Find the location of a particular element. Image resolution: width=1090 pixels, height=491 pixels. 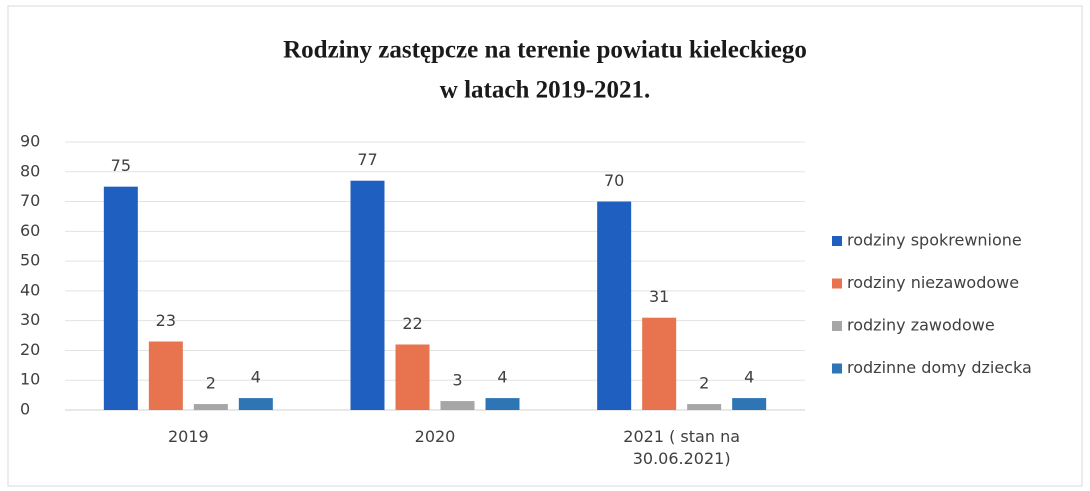

y-tick-label: 90 is located at coordinates (30, 141).